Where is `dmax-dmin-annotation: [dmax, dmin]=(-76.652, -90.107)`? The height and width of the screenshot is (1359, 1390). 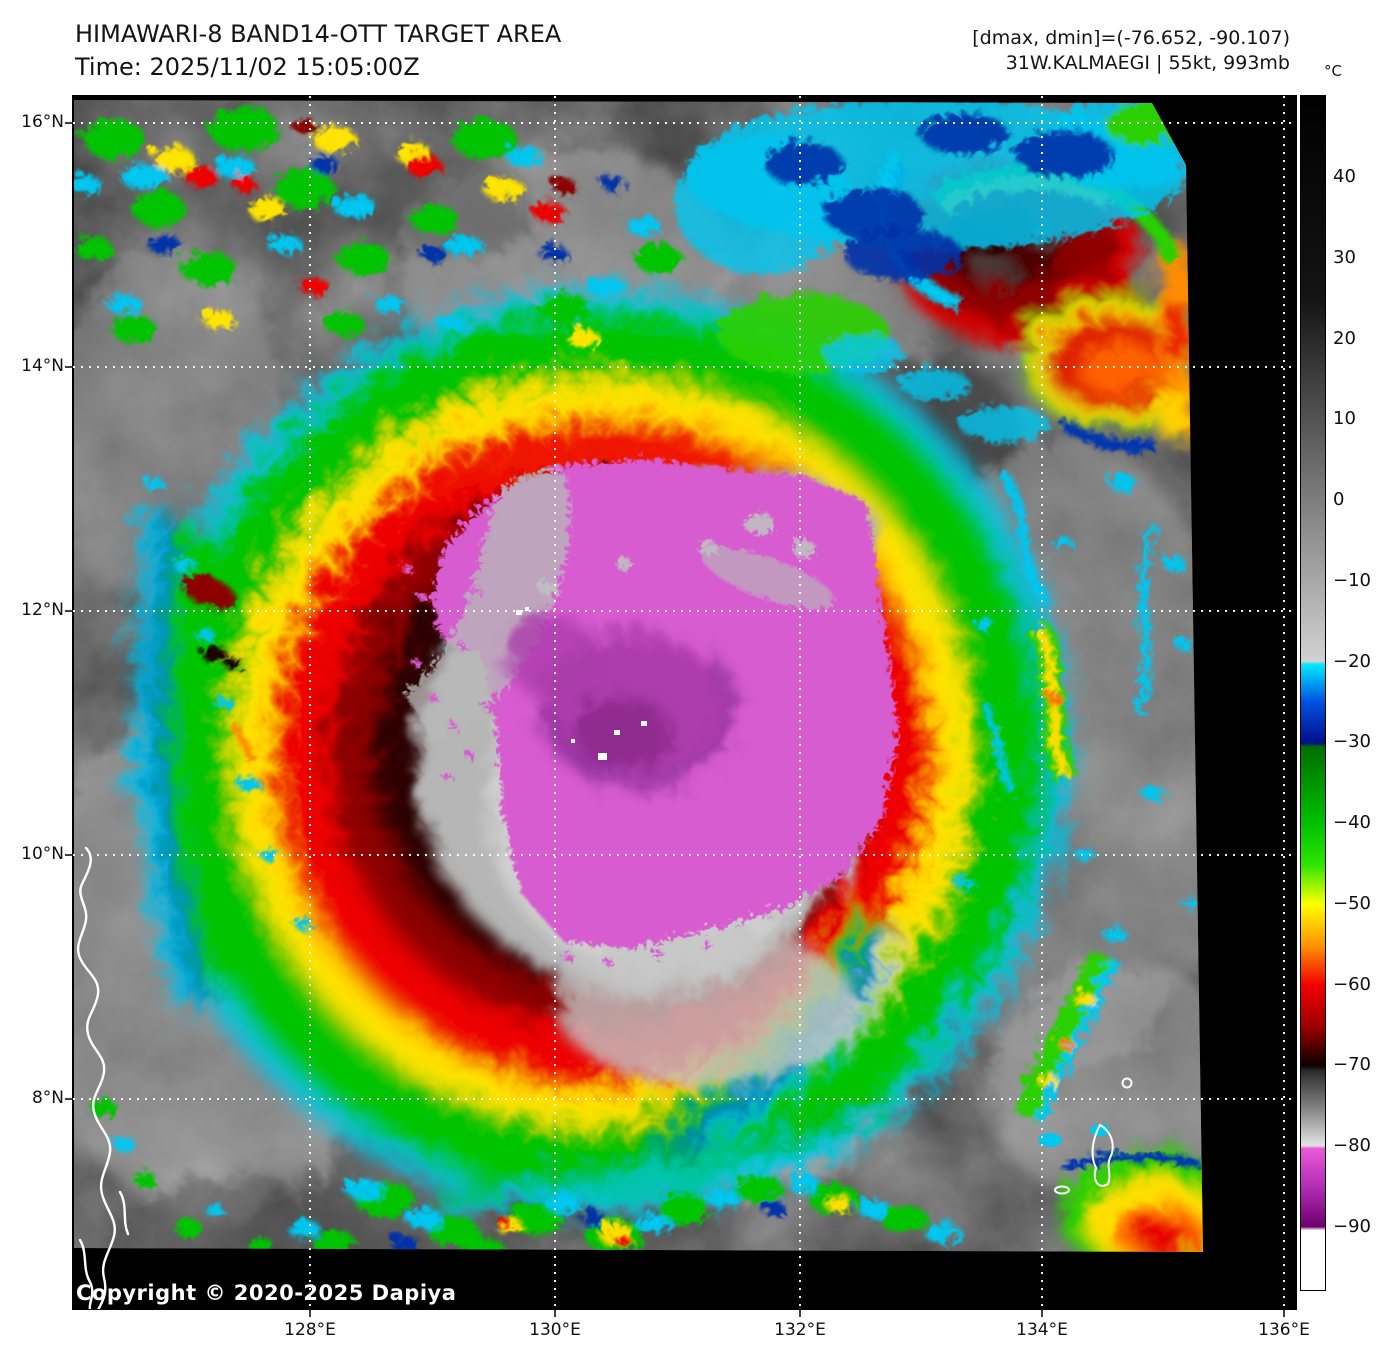
dmax-dmin-annotation: [dmax, dmin]=(-76.652, -90.107) is located at coordinates (1131, 38).